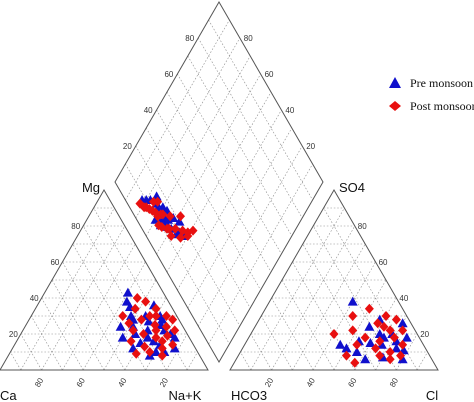 This screenshot has height=402, width=474. Describe the element at coordinates (395, 106) in the screenshot. I see `legend-marker-post-monsoon` at that location.